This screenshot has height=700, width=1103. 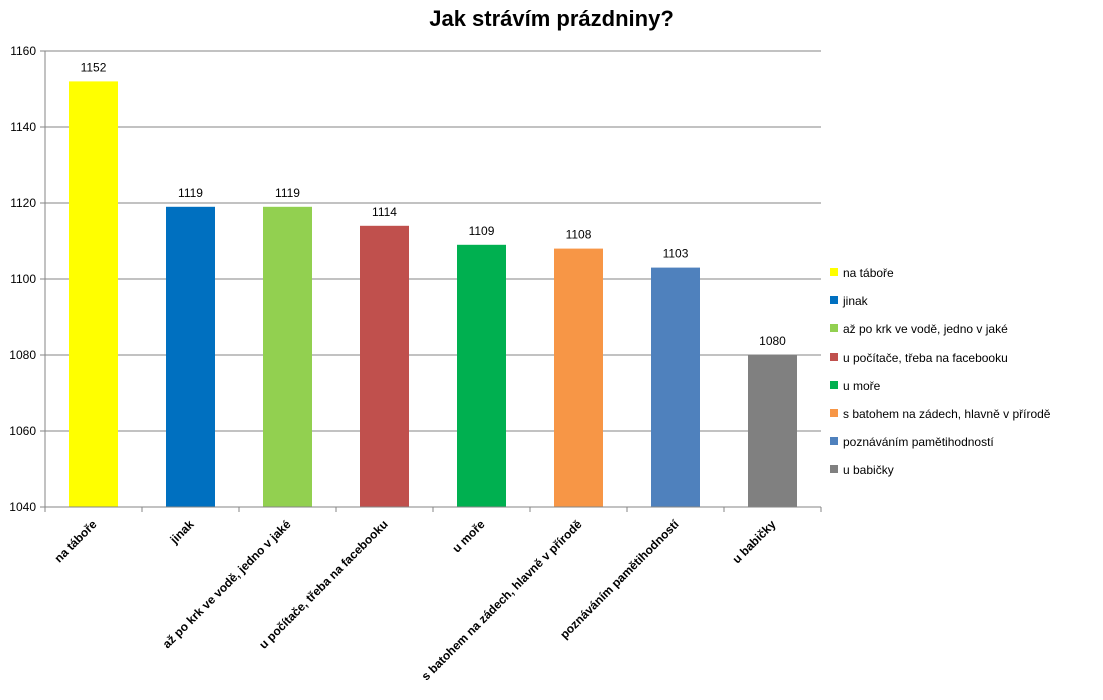 What do you see at coordinates (855, 301) in the screenshot?
I see `legend-label: jinak` at bounding box center [855, 301].